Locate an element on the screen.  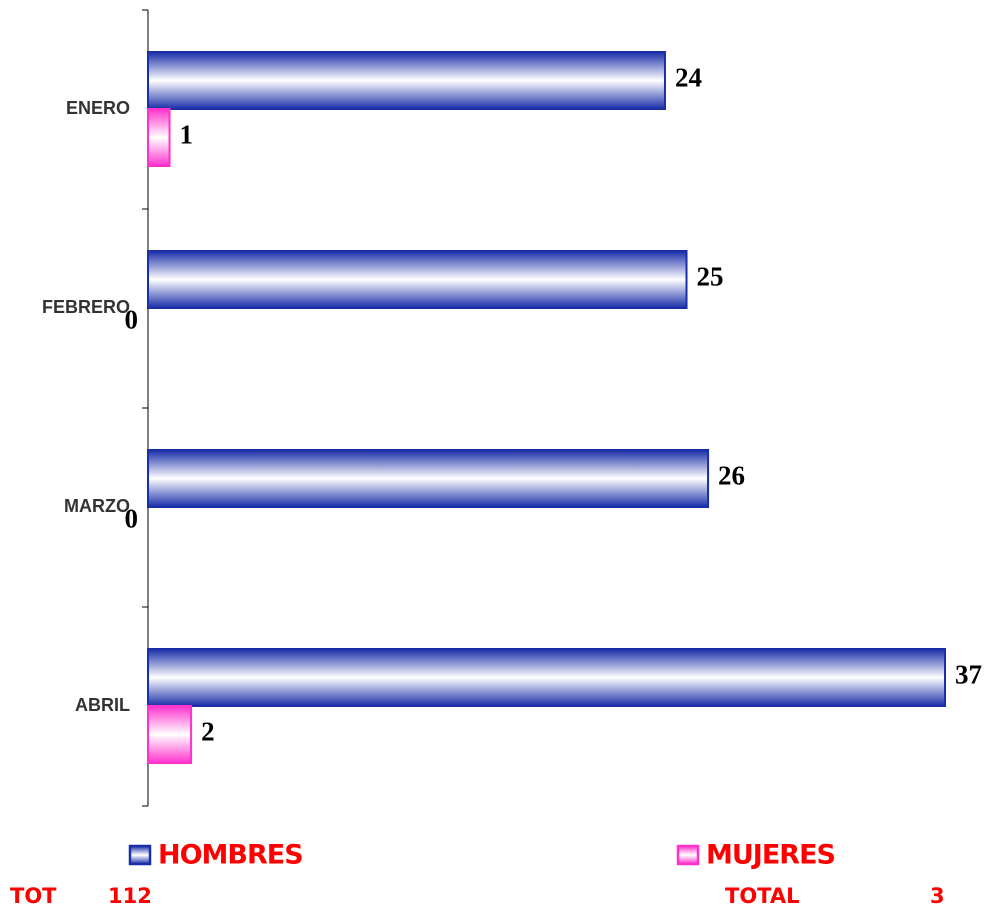
annotation: 112 is located at coordinates (130, 896).